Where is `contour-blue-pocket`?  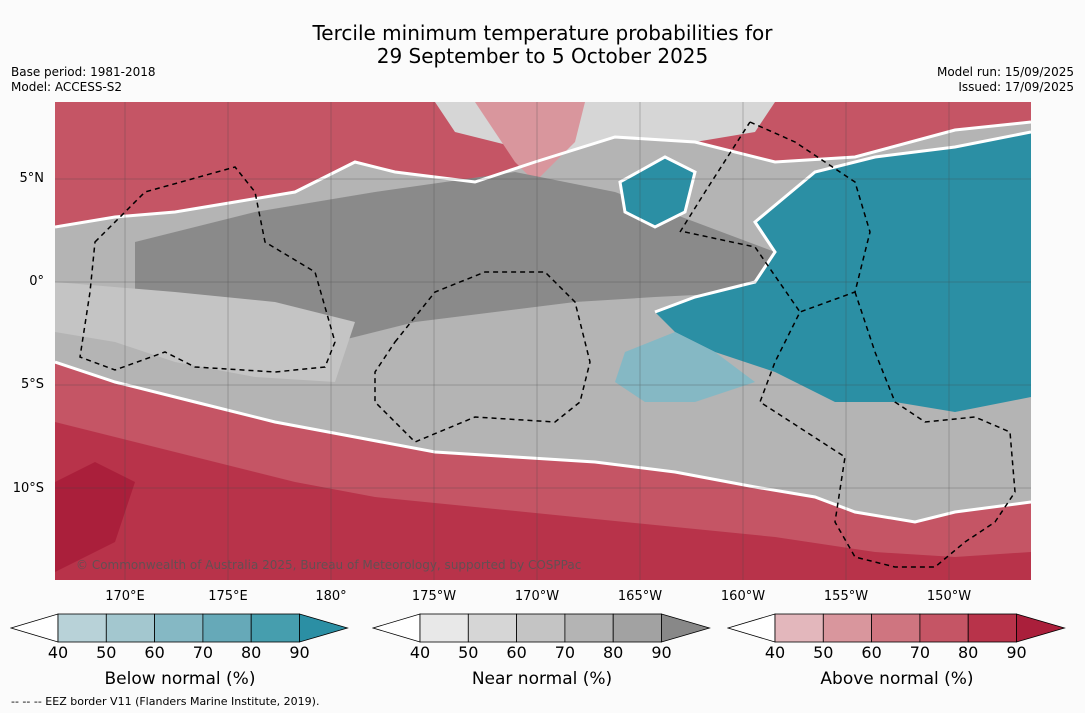 contour-blue-pocket is located at coordinates (657, 192).